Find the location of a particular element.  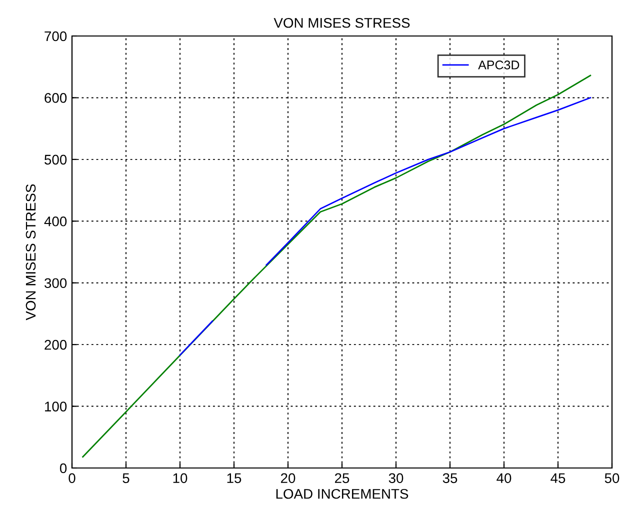

x-tick-label: 25 is located at coordinates (342, 478).